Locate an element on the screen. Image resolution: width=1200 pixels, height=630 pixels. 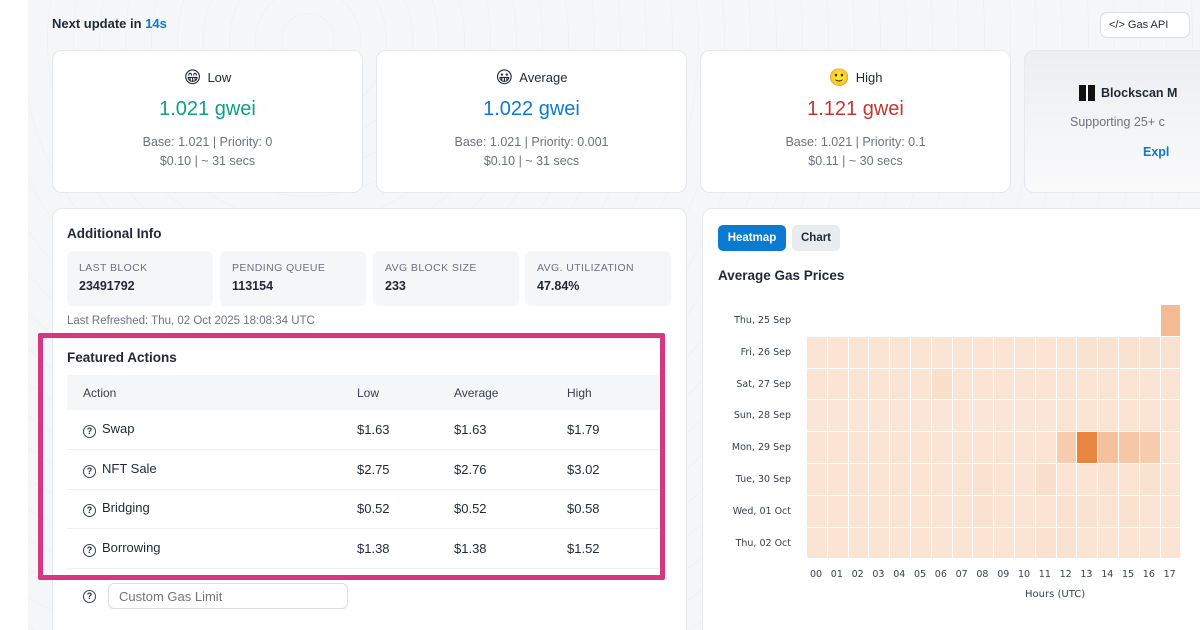
tab-chart: Chart is located at coordinates (816, 238).